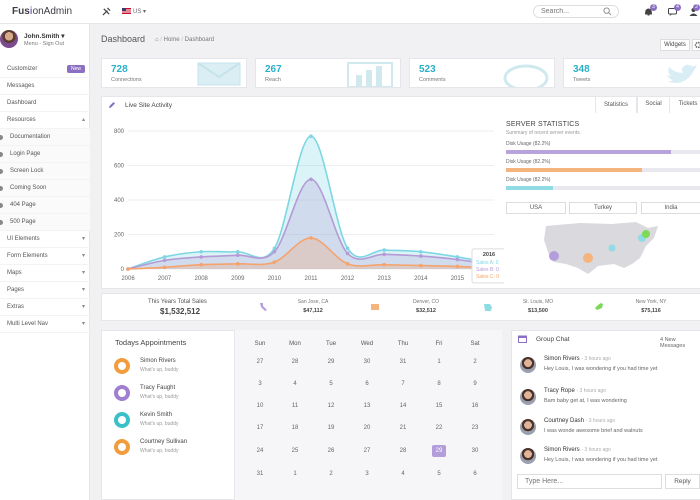 Image resolution: width=700 pixels, height=500 pixels. What do you see at coordinates (648, 12) in the screenshot?
I see `bell-icon` at bounding box center [648, 12].